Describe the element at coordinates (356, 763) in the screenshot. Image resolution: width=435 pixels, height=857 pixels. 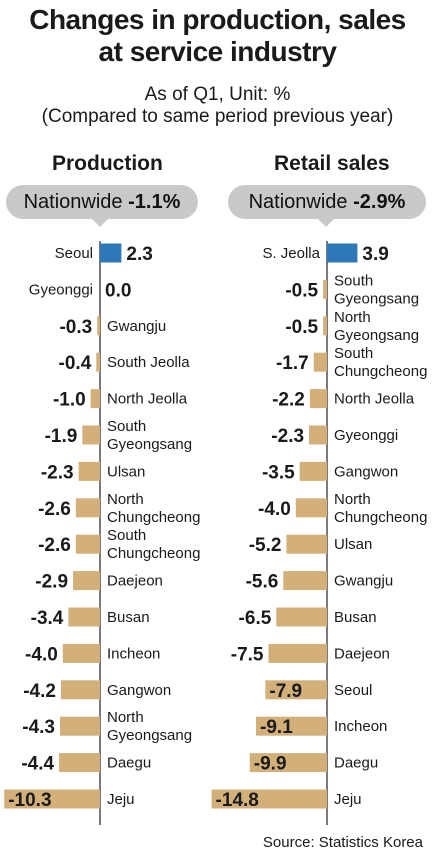
I see `retail-category-label: Daegu` at that location.